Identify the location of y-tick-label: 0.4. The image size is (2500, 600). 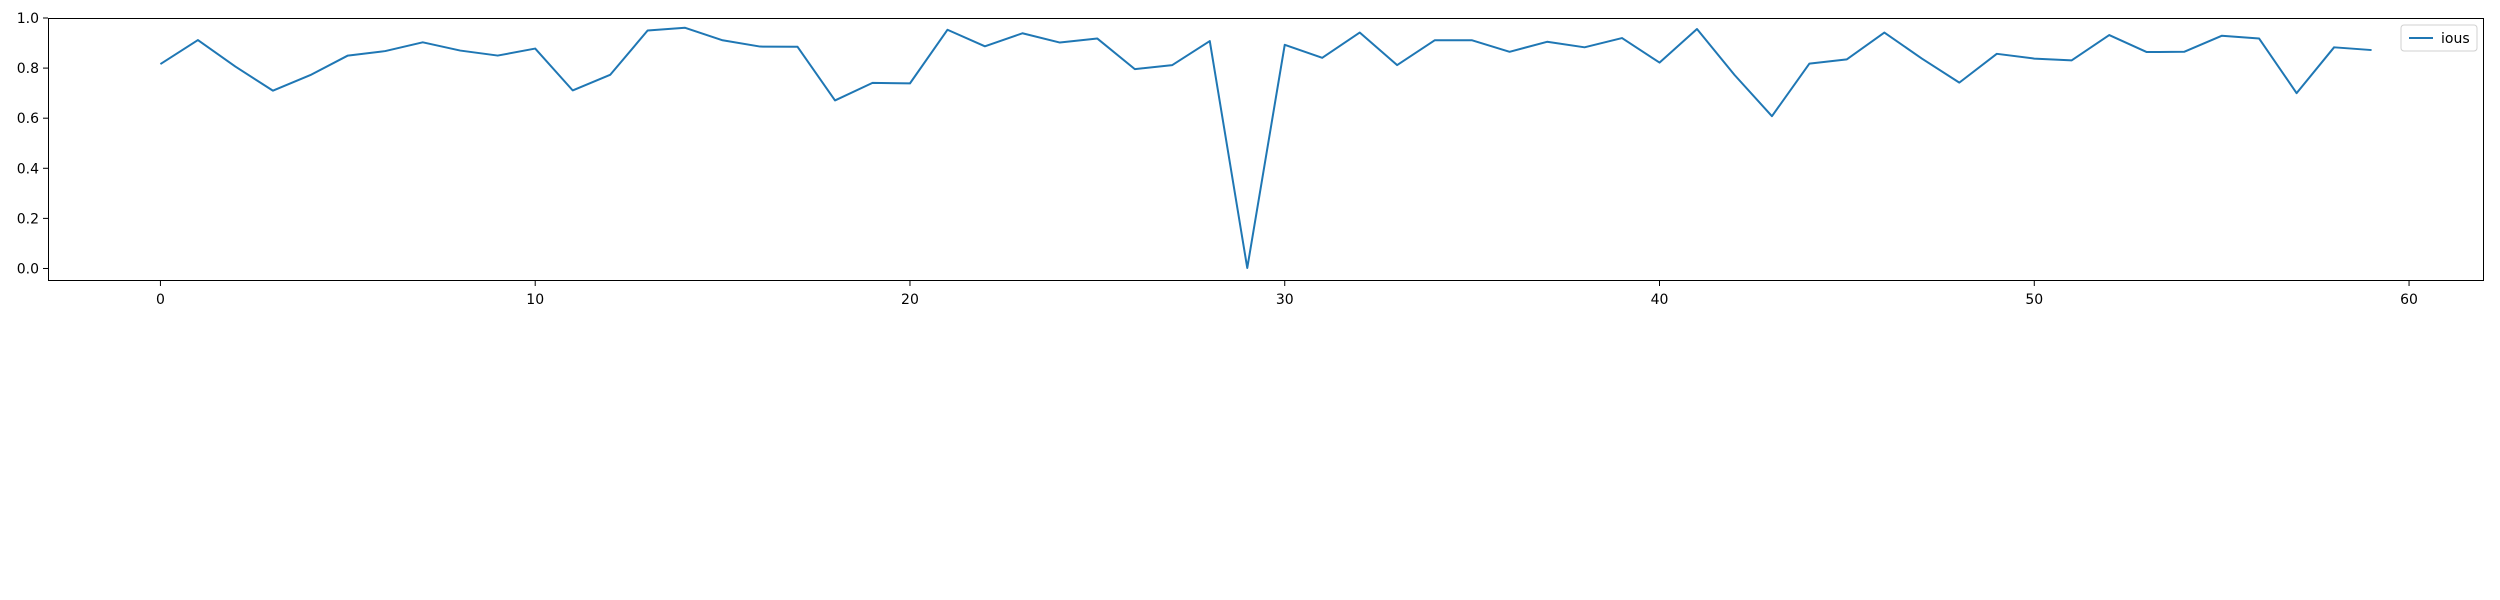
(28, 169).